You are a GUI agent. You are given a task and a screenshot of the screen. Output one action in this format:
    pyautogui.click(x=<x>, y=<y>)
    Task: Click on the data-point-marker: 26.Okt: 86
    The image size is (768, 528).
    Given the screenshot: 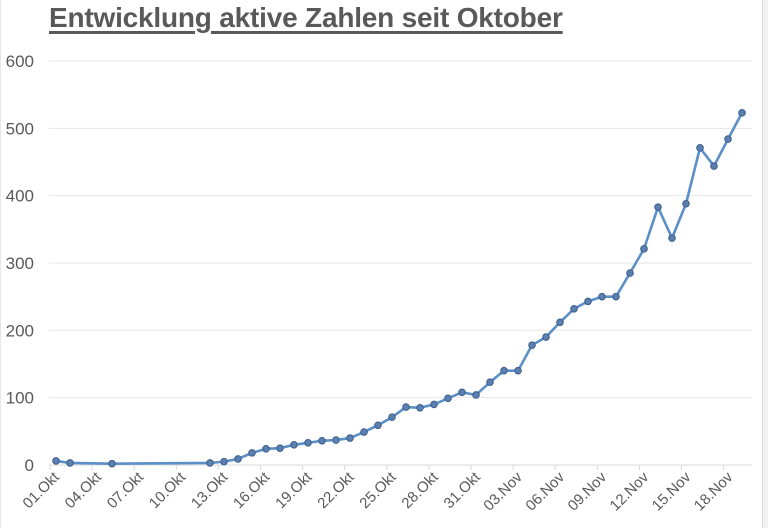 What is the action you would take?
    pyautogui.click(x=406, y=407)
    